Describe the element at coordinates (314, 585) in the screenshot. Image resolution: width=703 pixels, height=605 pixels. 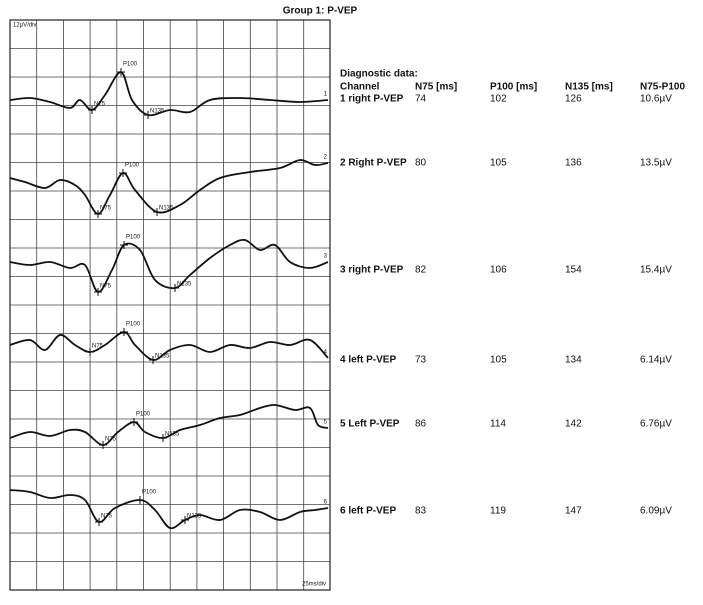
I see `x-scale: 25ms/div` at that location.